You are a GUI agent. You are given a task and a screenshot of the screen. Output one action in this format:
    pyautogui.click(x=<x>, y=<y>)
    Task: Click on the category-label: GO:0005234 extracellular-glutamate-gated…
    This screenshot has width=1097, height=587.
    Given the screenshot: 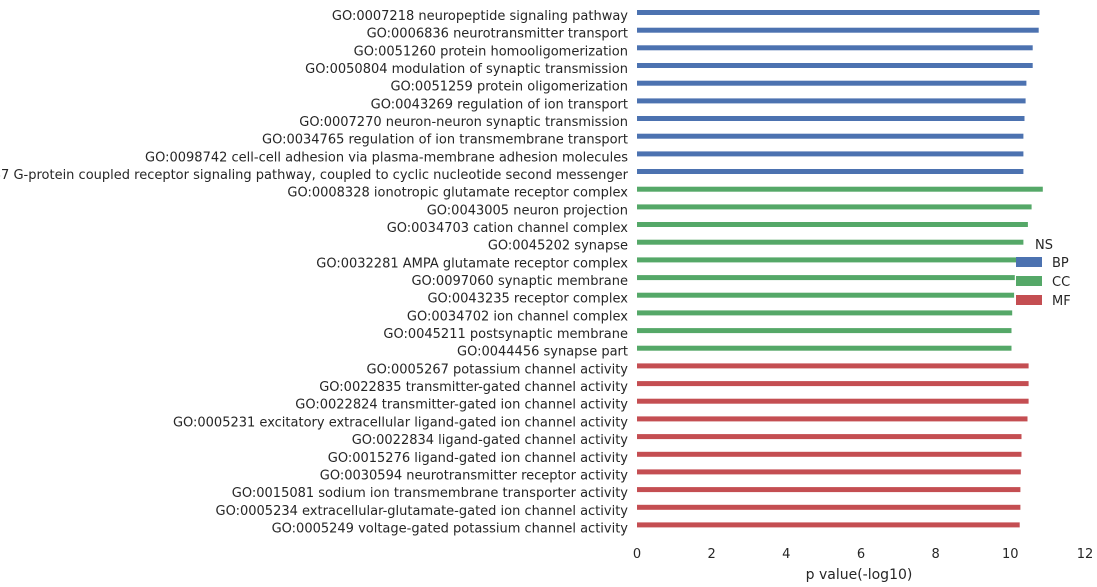 What is the action you would take?
    pyautogui.click(x=422, y=511)
    